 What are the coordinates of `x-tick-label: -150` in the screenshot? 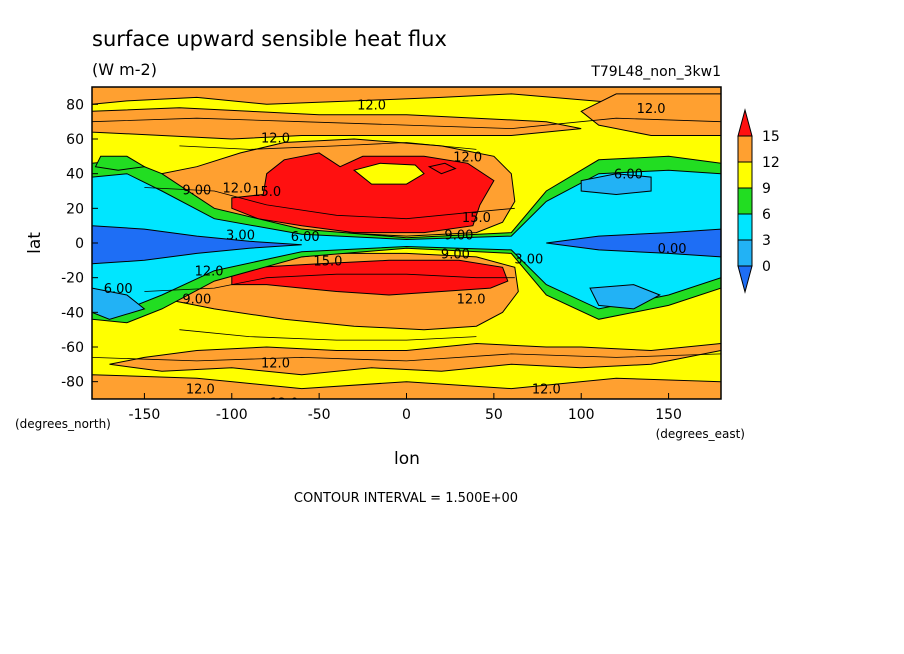 It's located at (145, 415).